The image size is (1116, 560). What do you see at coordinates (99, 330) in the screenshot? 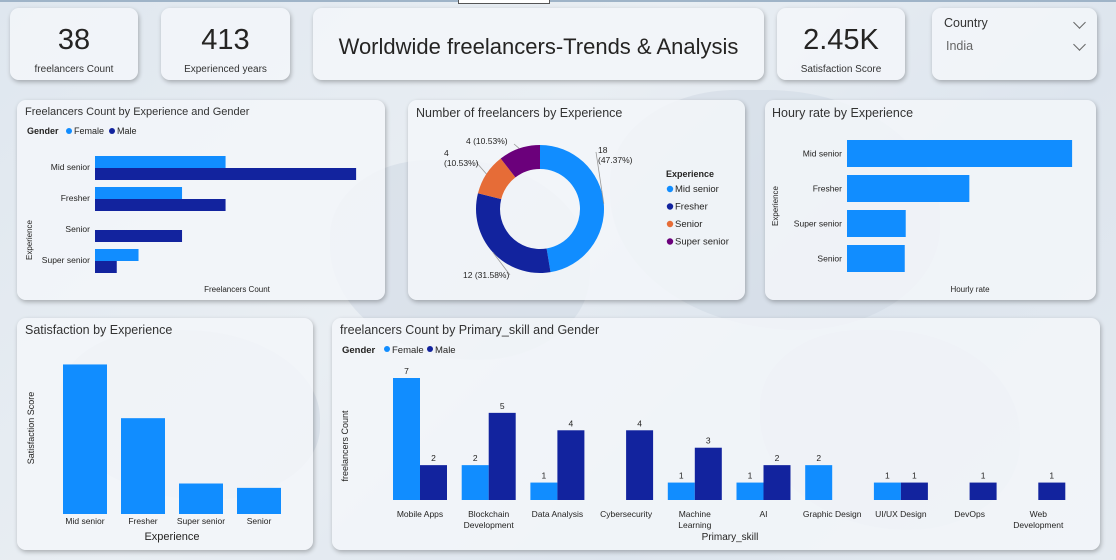
I see `chart-title: Satisfaction by Experience` at bounding box center [99, 330].